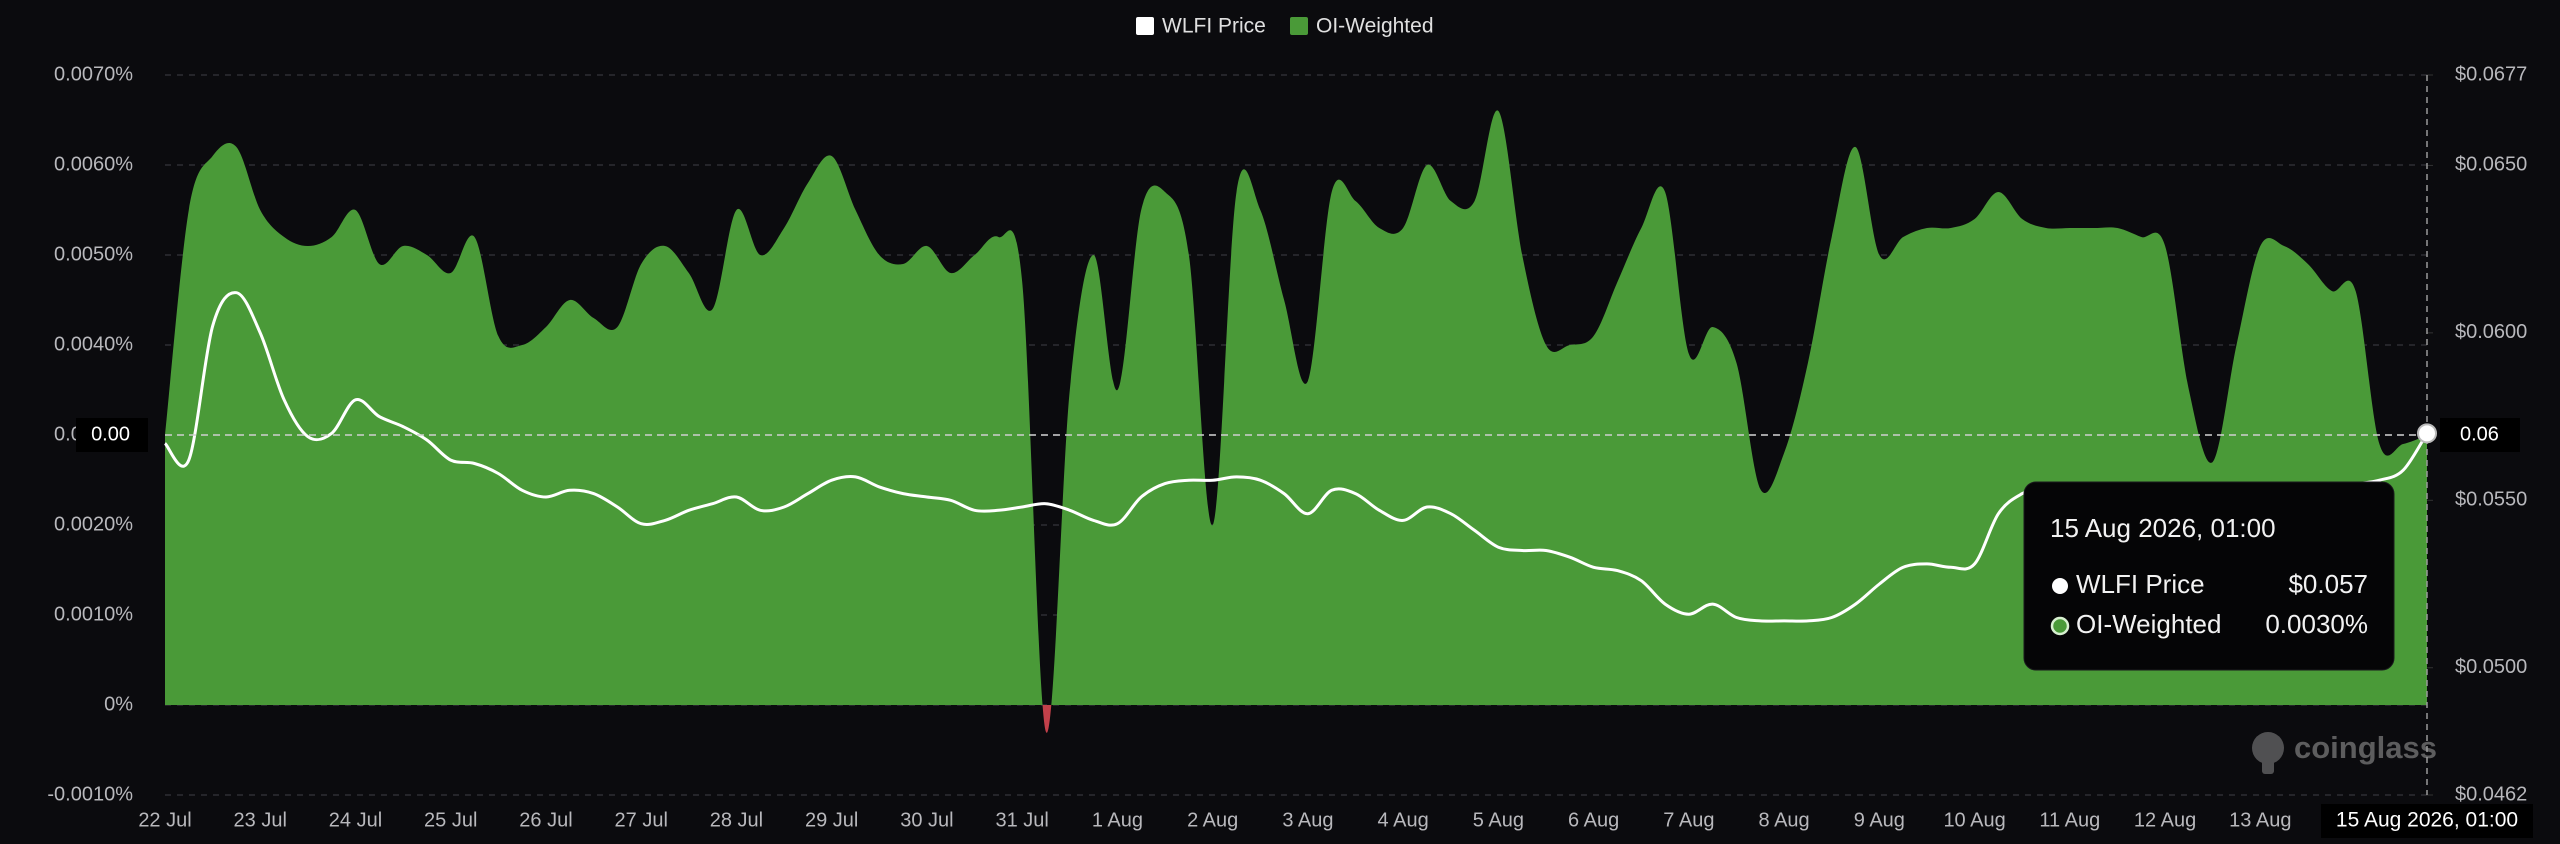 This screenshot has height=844, width=2560. What do you see at coordinates (1212, 820) in the screenshot?
I see `x-tick-label: 2 Aug` at bounding box center [1212, 820].